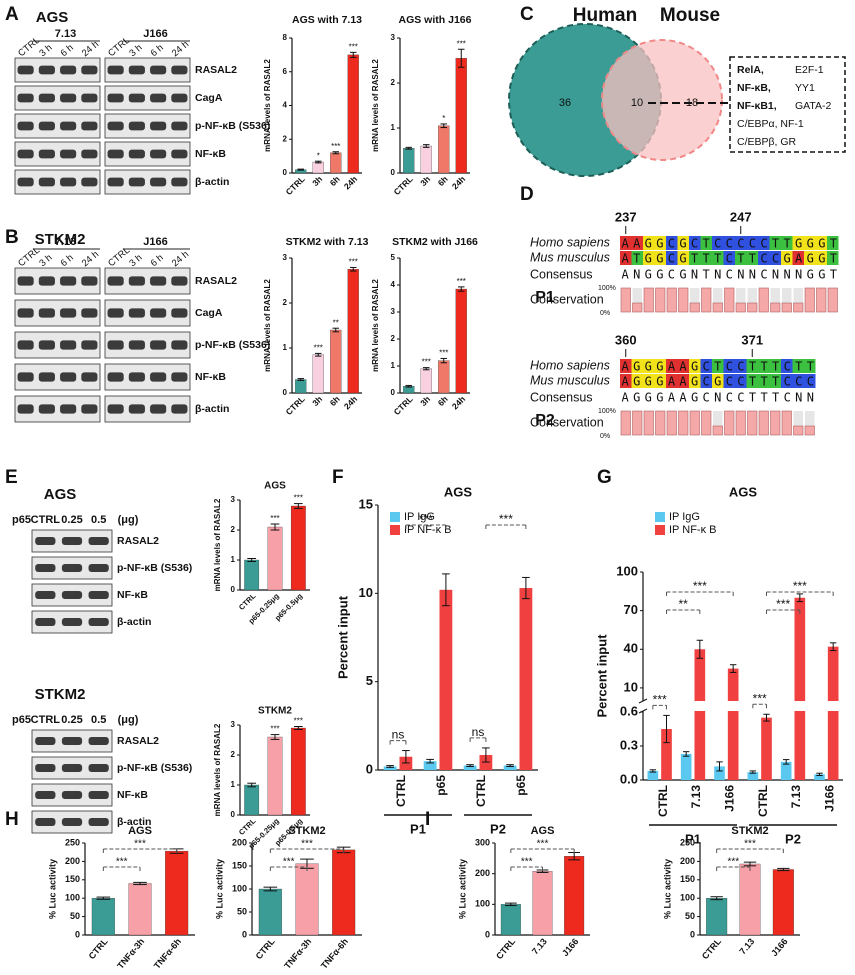 The width and height of the screenshot is (855, 975). Describe the element at coordinates (481, 791) in the screenshot. I see `x-tick-label: CTRL` at that location.